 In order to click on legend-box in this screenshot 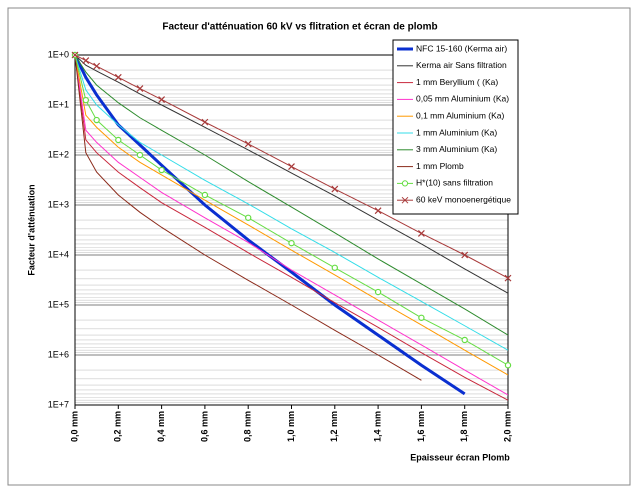, I will do `click(455, 127)`.